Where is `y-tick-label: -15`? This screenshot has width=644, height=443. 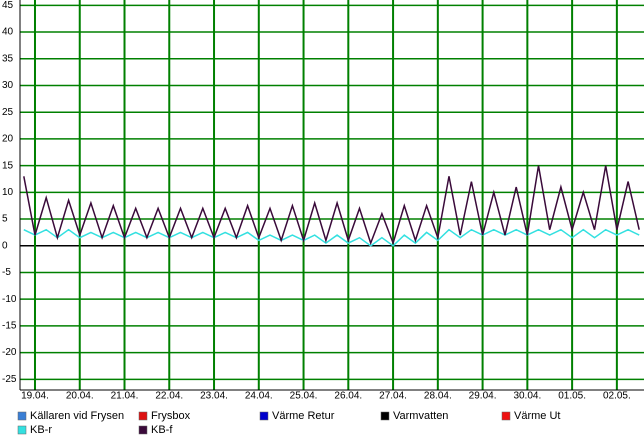 y-tick-label: -15 is located at coordinates (9, 326).